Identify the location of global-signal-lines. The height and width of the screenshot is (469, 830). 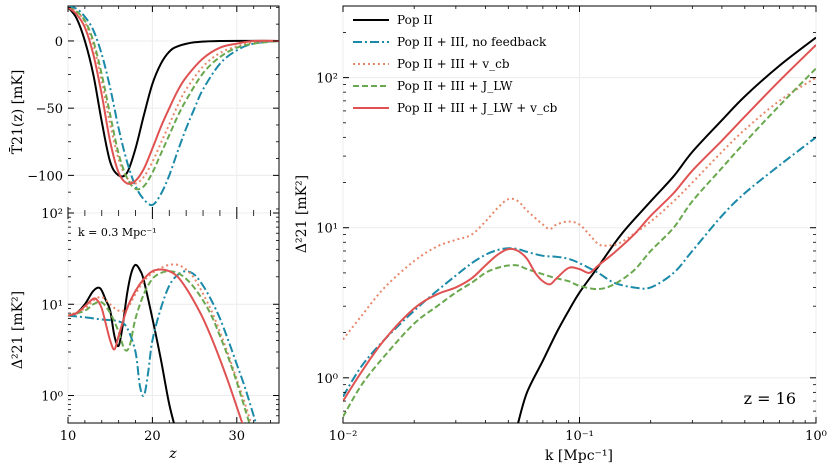
(173, 106).